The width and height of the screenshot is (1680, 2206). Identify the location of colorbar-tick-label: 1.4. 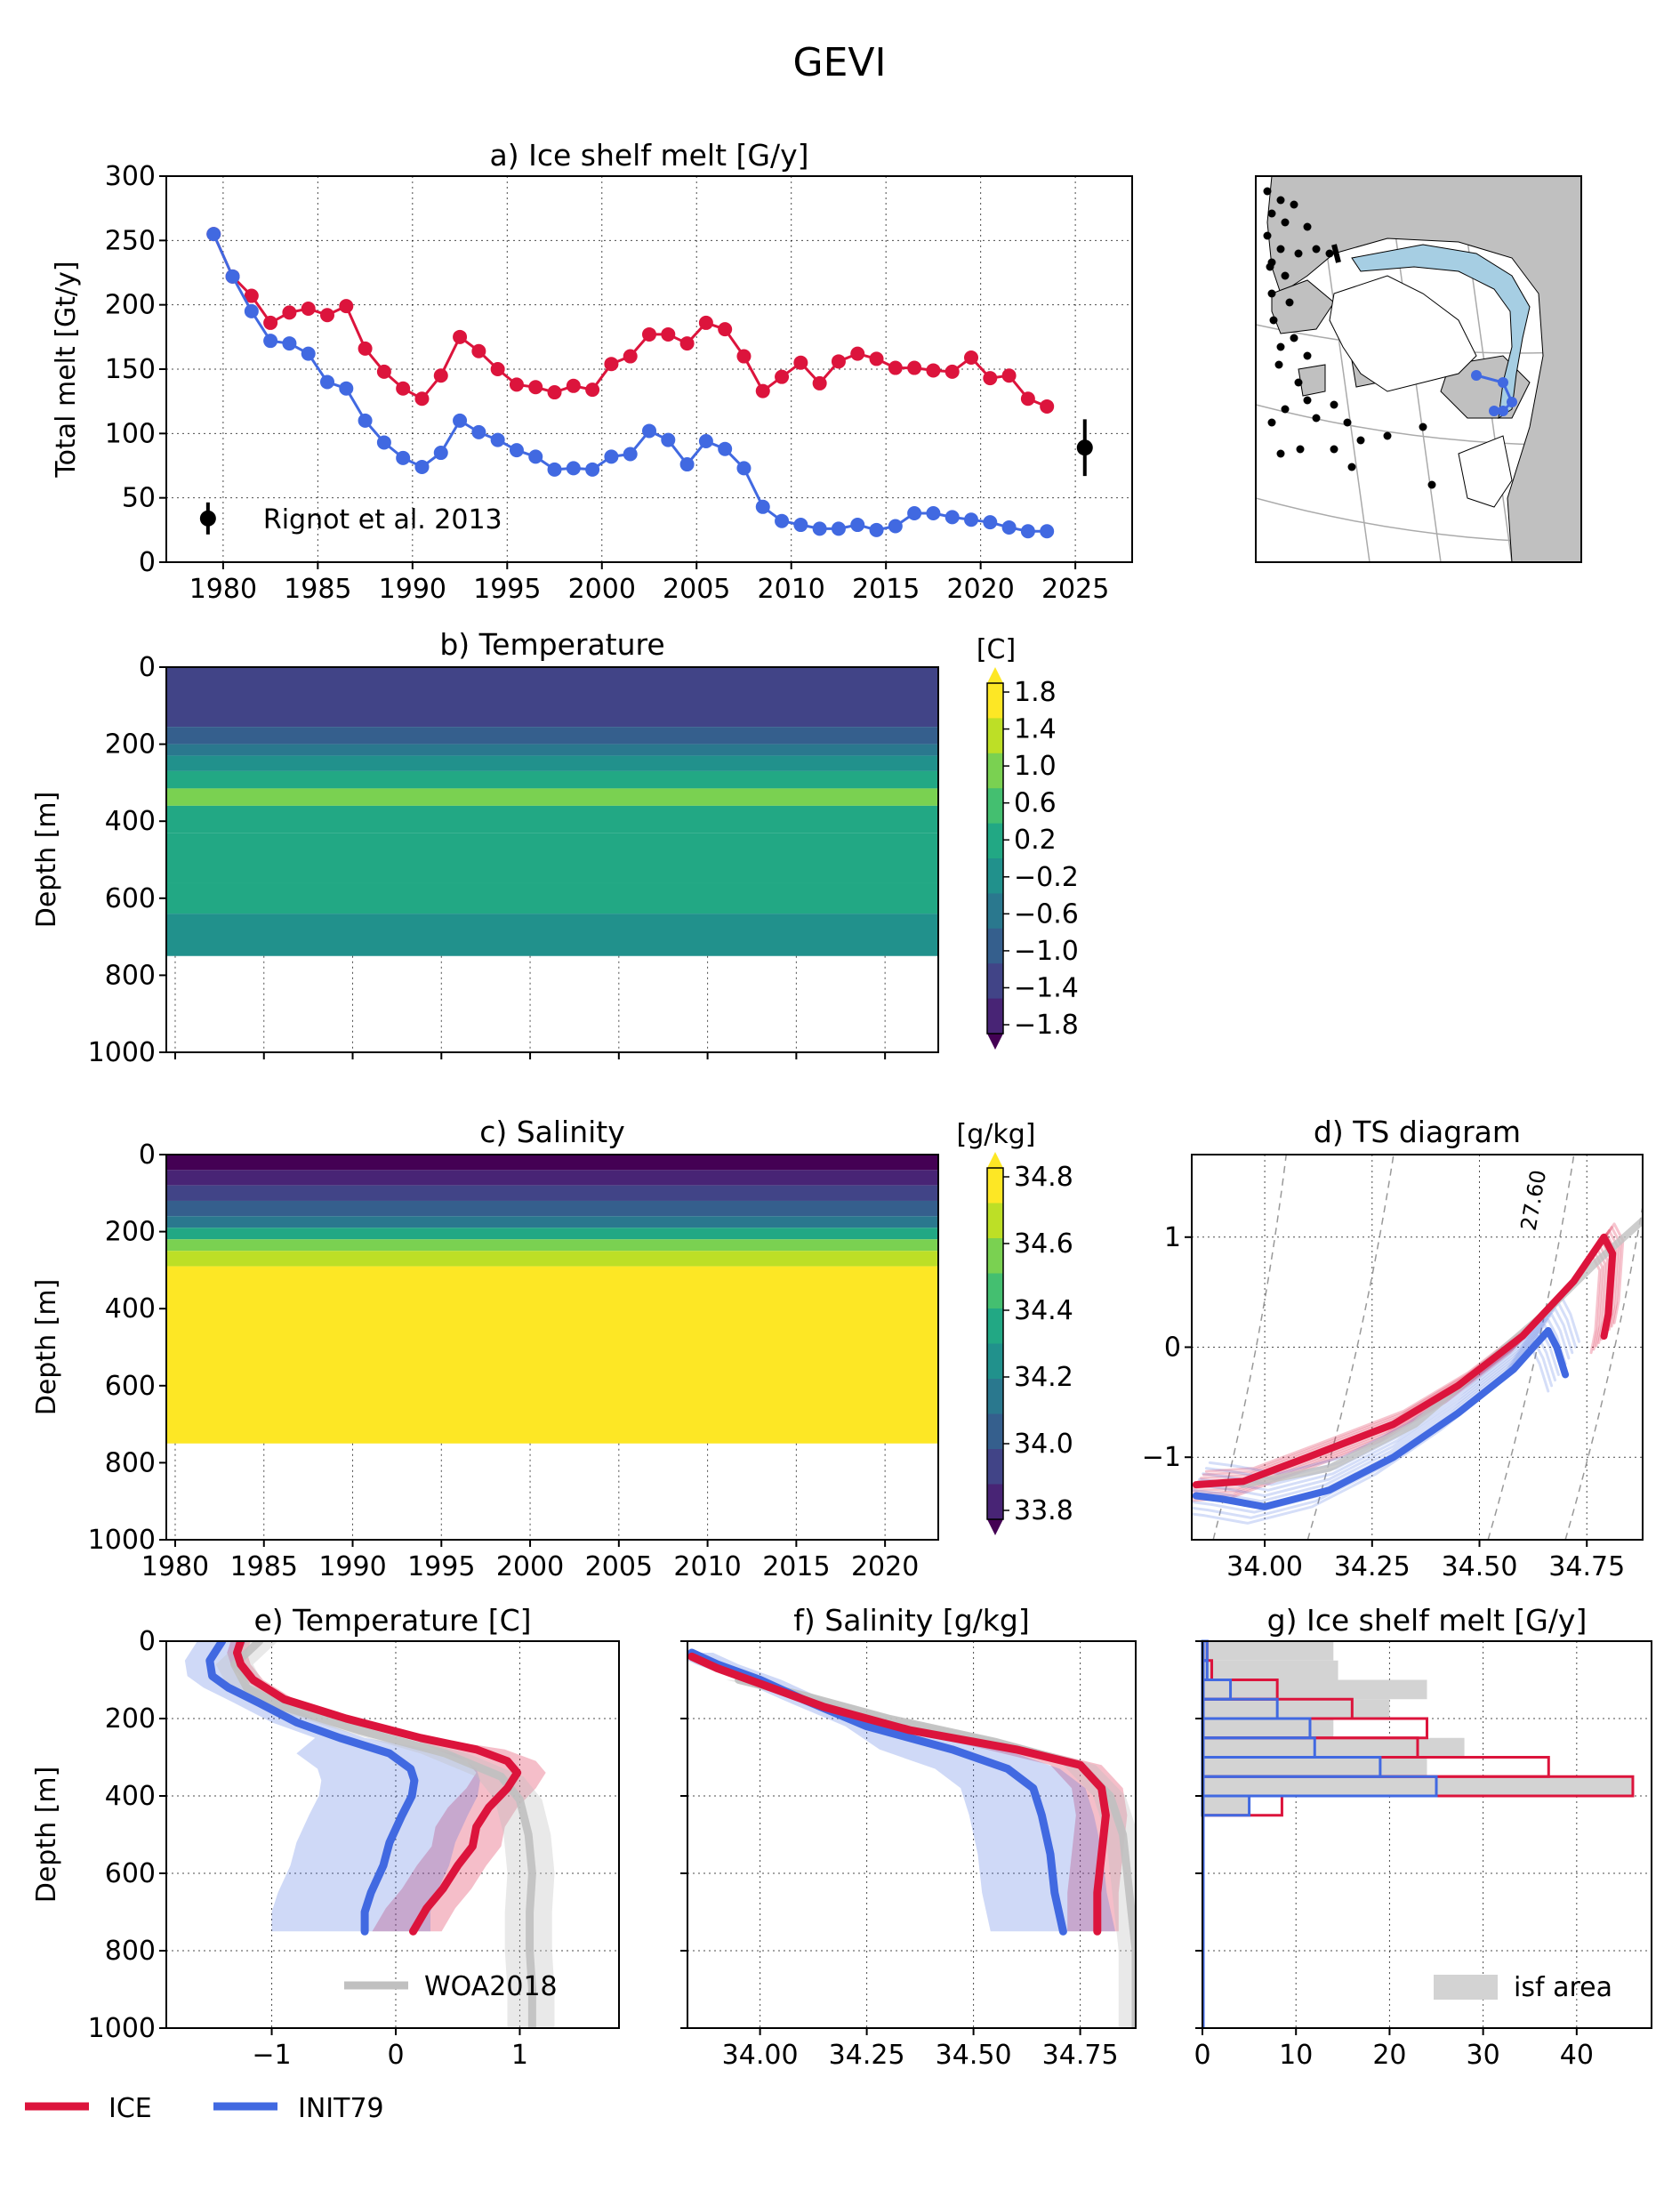
(1035, 729).